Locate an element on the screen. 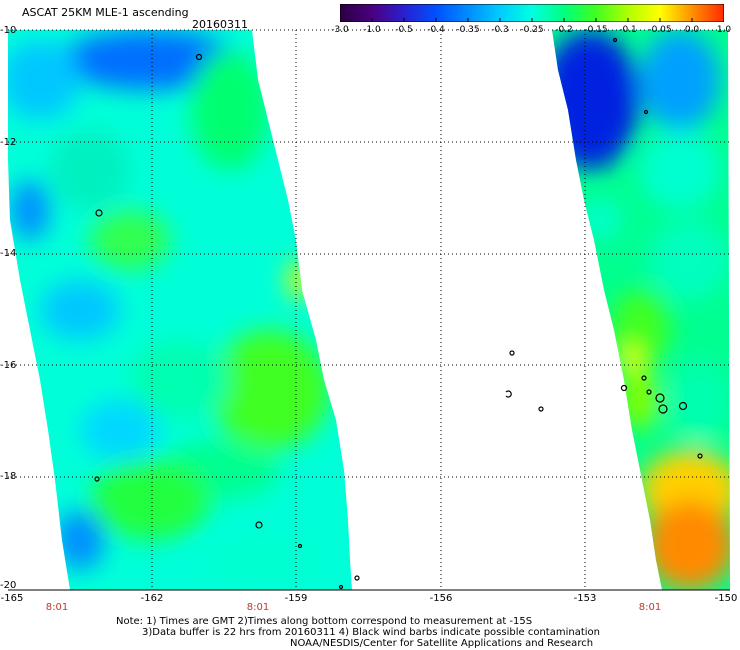 Image resolution: width=740 pixels, height=650 pixels. color-scale-label: -3.0 is located at coordinates (340, 30).